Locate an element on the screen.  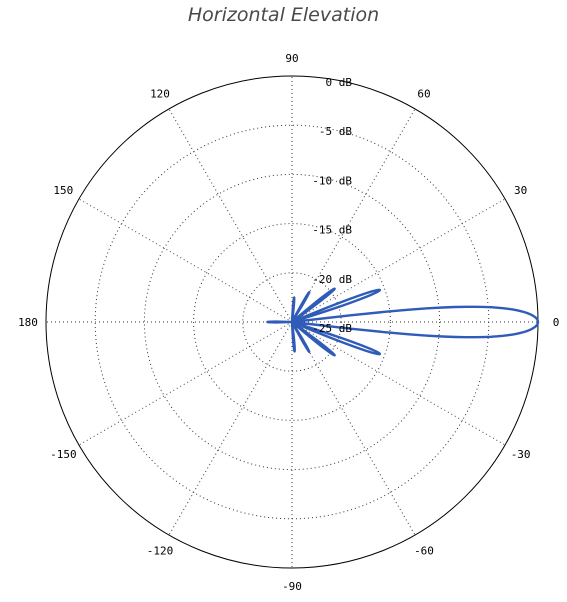
radiation-pattern is located at coordinates (403, 322).